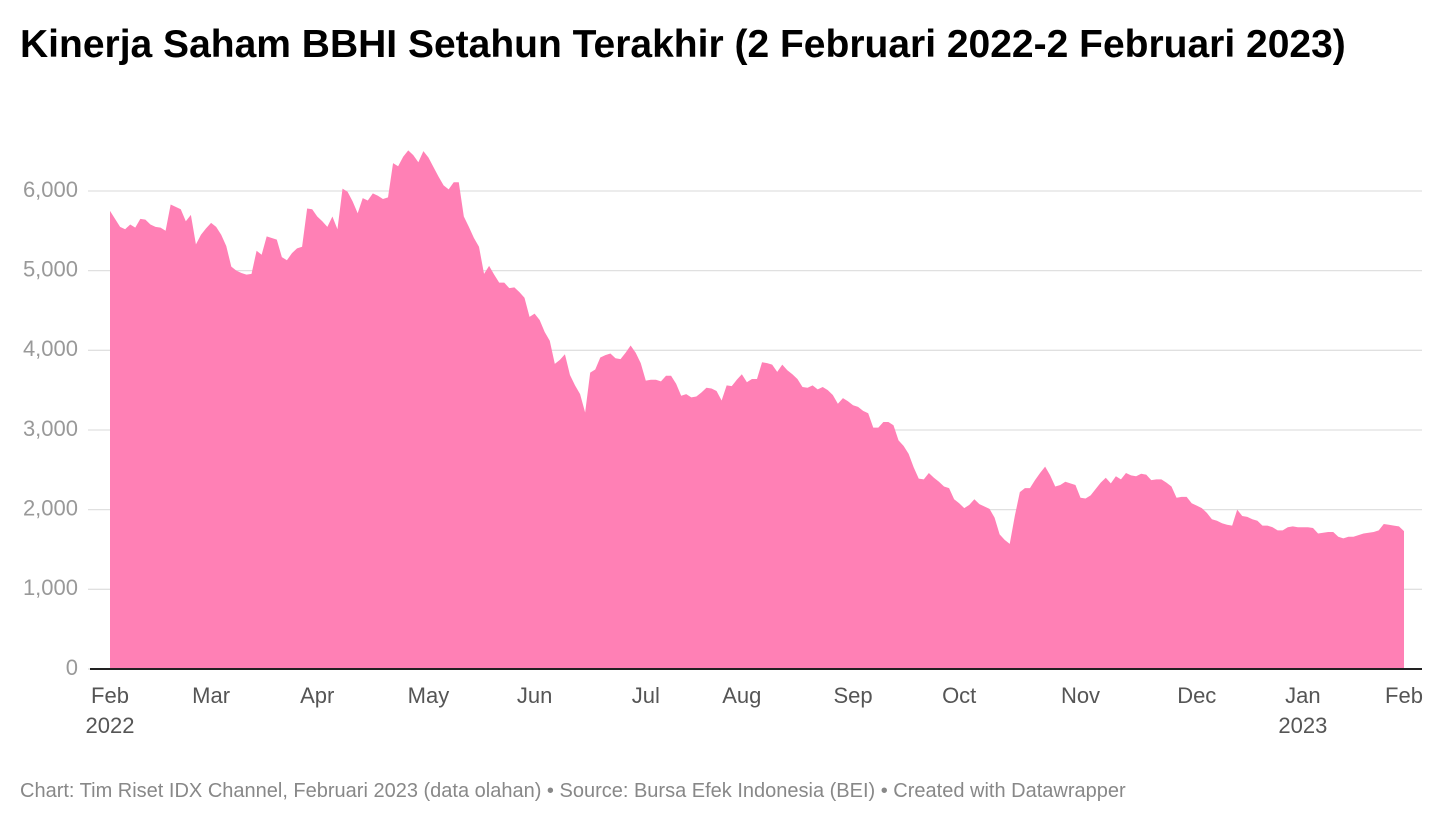 The width and height of the screenshot is (1448, 826). Describe the element at coordinates (110, 725) in the screenshot. I see `x-tick-label: 2022` at that location.